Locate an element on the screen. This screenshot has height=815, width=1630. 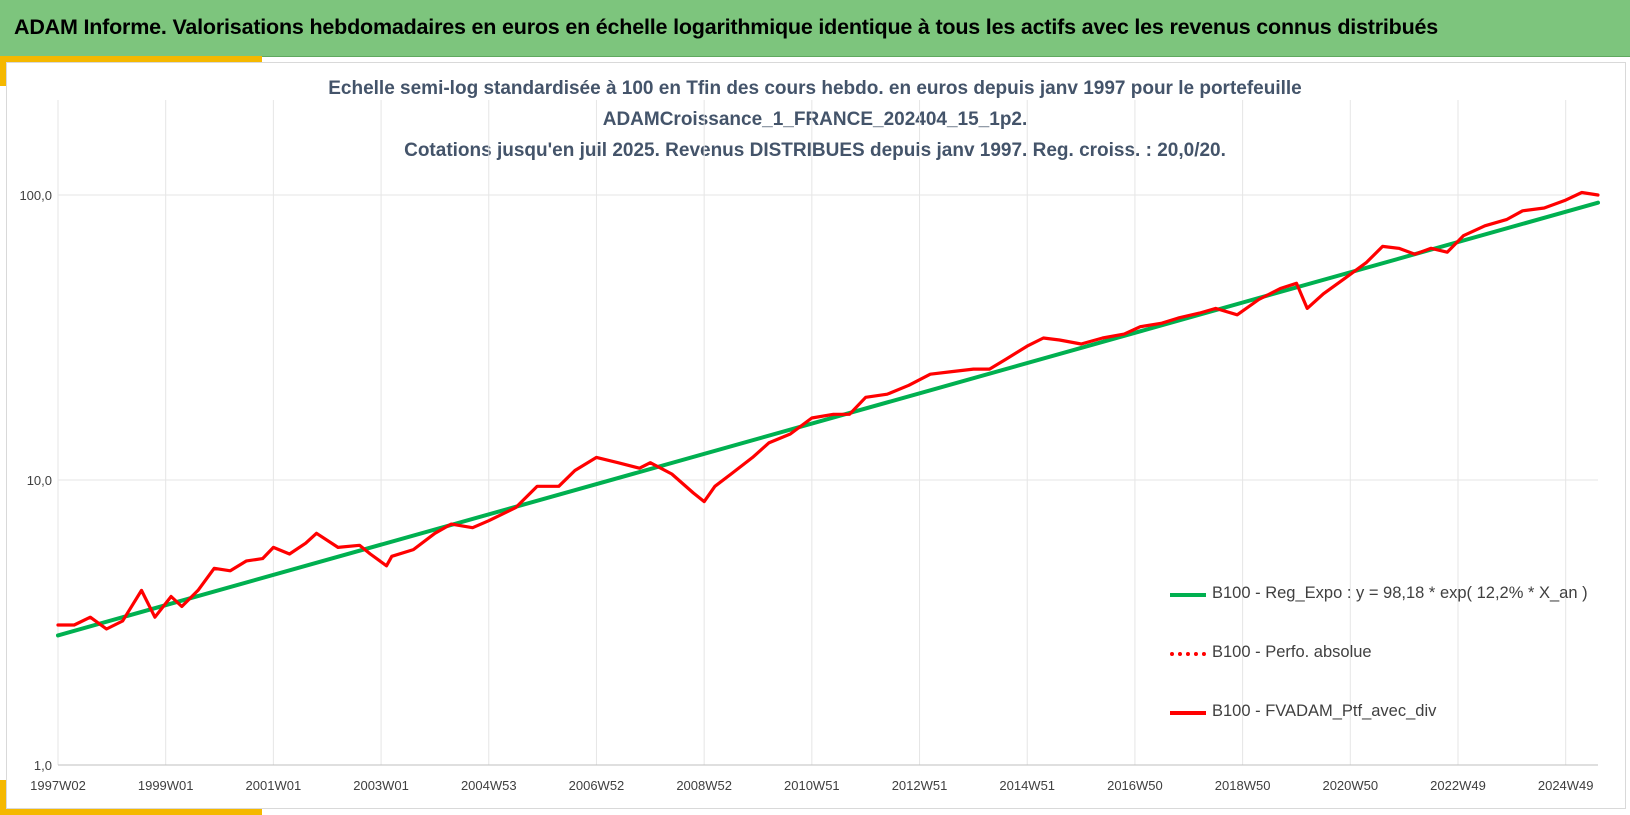
y-tick-label: 10,0 is located at coordinates (39, 480).